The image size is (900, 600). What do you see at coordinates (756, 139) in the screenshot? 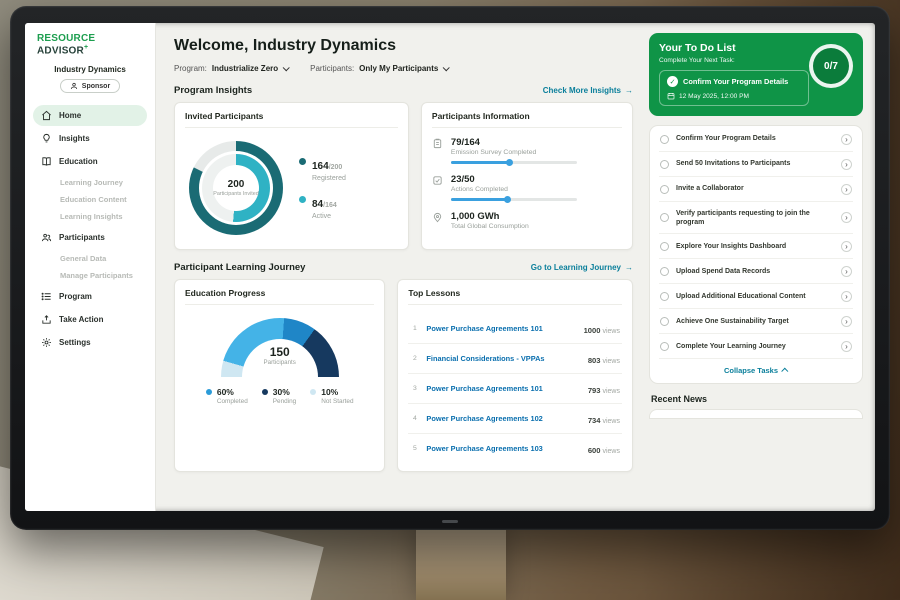
I see `task-row: Confirm Your Program Details ›` at bounding box center [756, 139].